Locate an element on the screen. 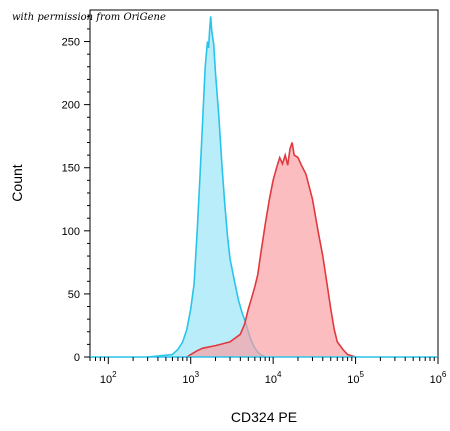 The image size is (450, 431). y-tick-label: 150 is located at coordinates (71, 169).